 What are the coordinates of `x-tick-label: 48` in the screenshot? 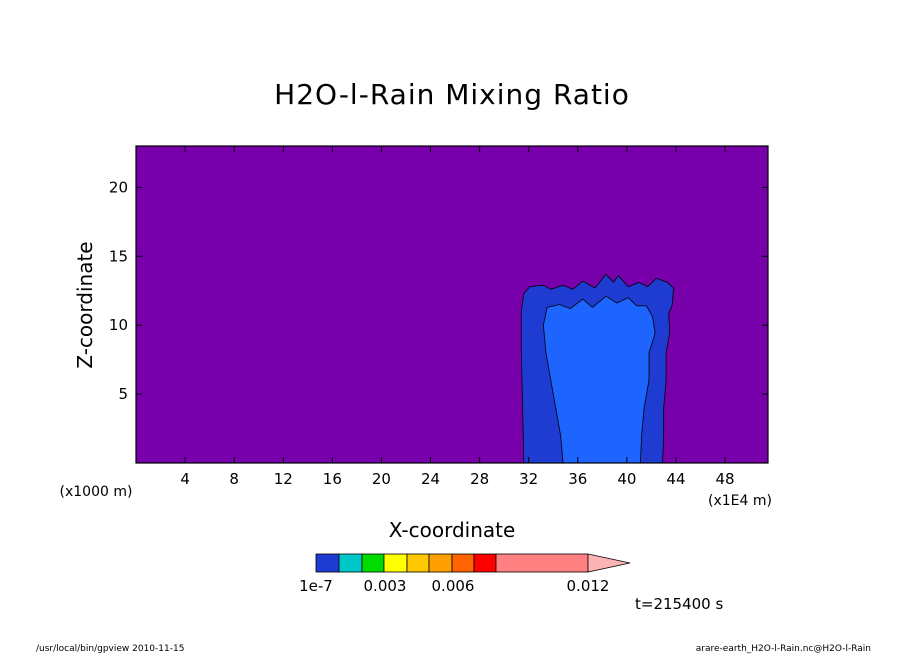 It's located at (725, 479).